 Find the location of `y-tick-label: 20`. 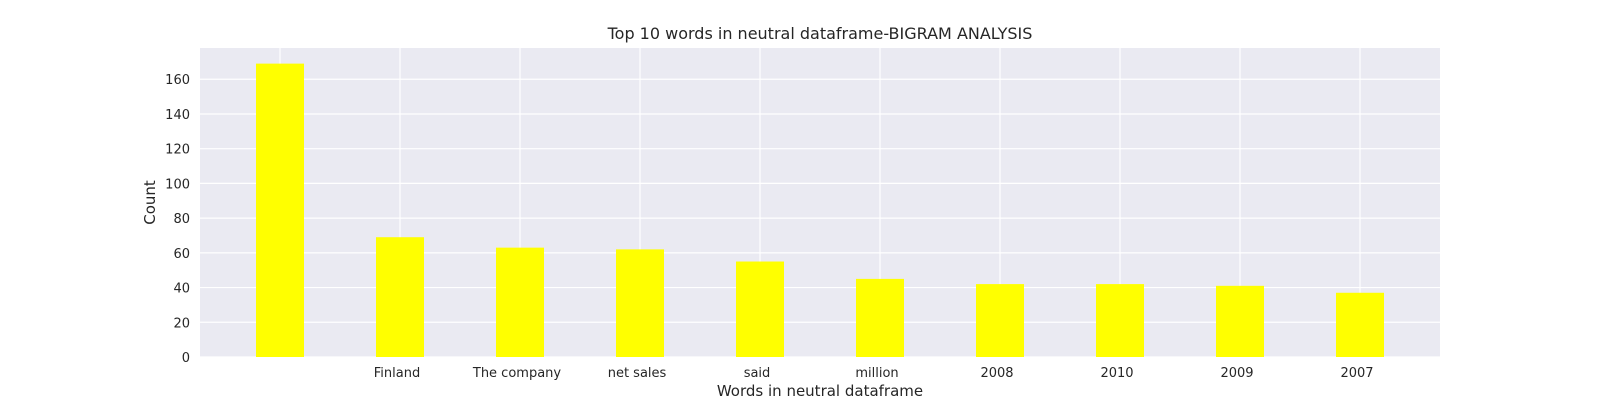

y-tick-label: 20 is located at coordinates (181, 323).